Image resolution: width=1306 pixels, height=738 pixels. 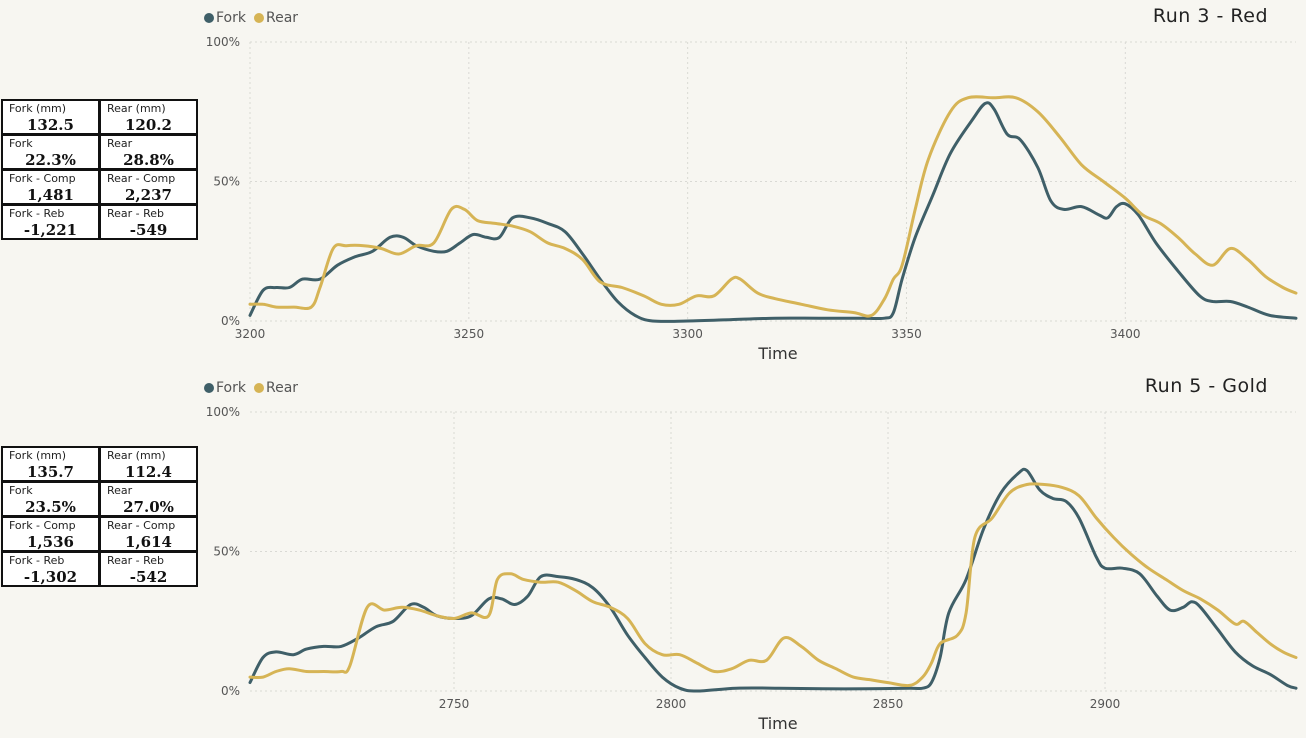 I want to click on chart-title: Run 3 - Red, so click(x=1210, y=16).